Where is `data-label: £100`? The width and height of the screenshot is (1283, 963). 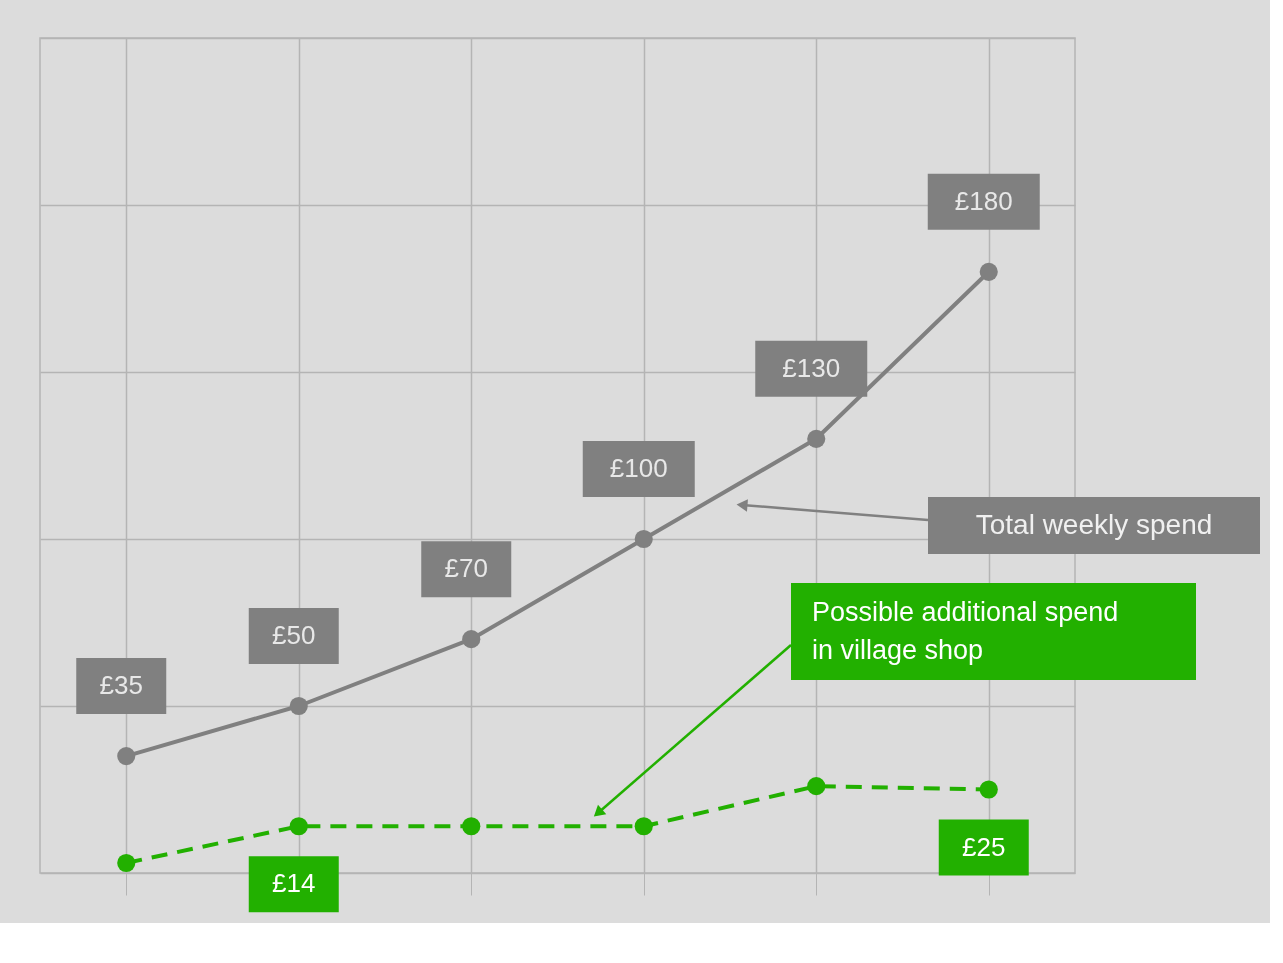
data-label: £100 is located at coordinates (638, 468).